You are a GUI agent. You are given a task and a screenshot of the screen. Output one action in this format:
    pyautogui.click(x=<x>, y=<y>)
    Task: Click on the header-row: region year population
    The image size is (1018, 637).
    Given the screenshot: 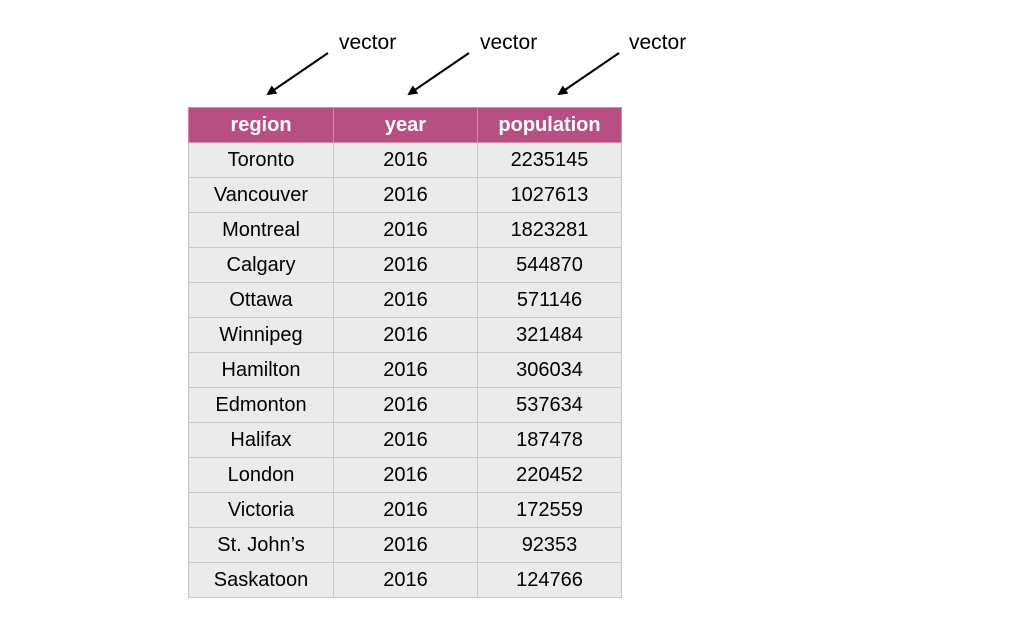 What is the action you would take?
    pyautogui.click(x=405, y=125)
    